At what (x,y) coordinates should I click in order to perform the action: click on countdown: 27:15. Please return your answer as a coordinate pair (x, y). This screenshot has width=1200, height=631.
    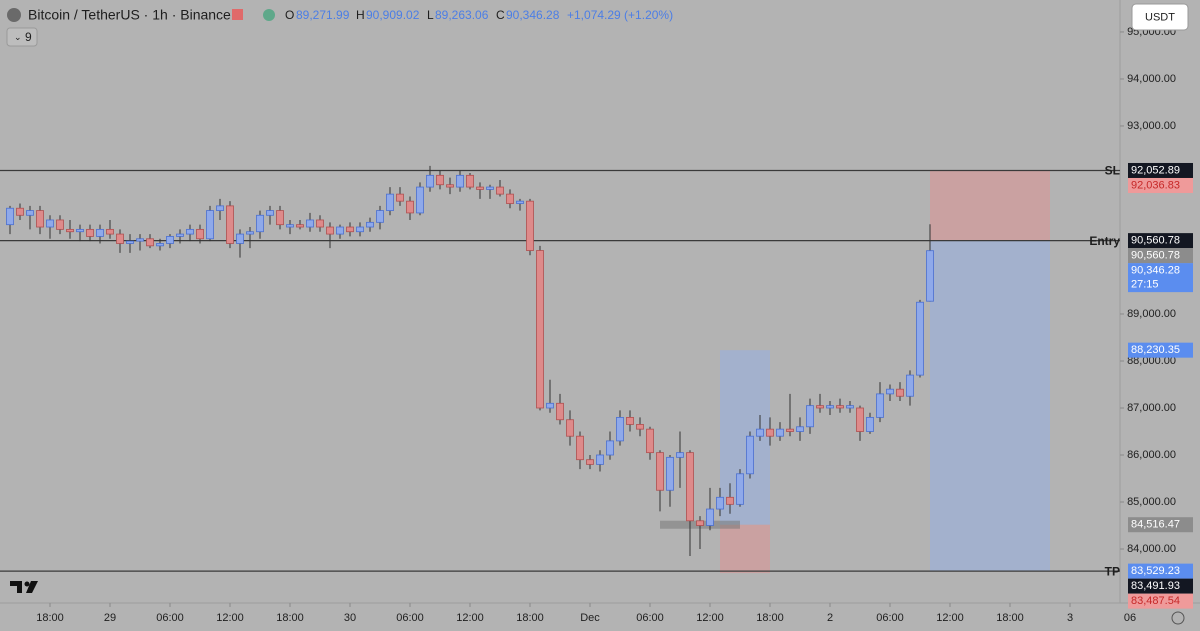
    Looking at the image, I should click on (1145, 285).